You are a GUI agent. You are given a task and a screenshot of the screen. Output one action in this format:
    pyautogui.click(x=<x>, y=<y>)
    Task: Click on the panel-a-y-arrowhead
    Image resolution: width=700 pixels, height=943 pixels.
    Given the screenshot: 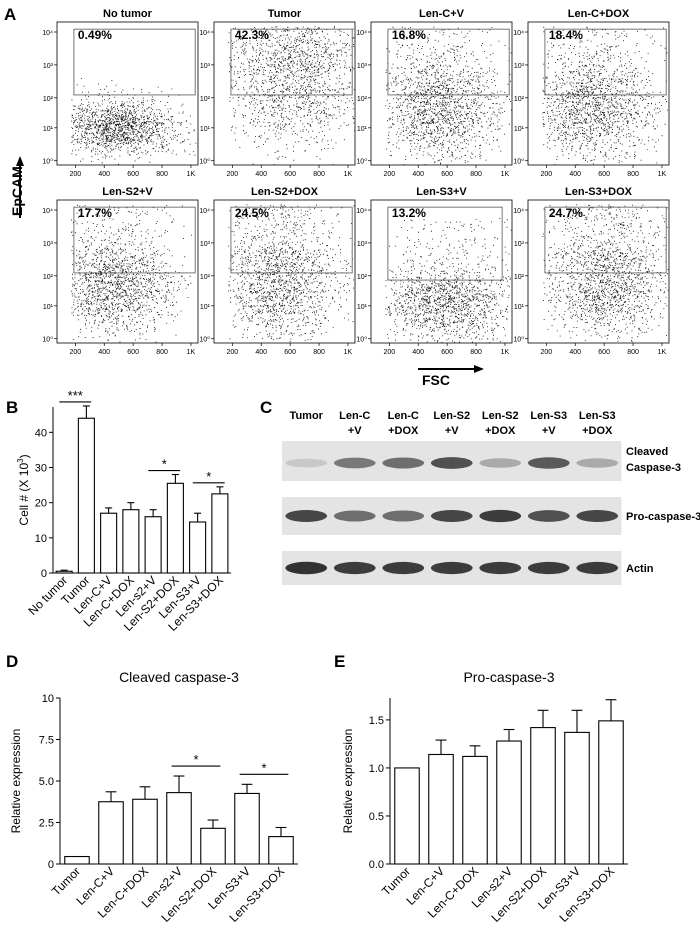 What is the action you would take?
    pyautogui.click(x=20, y=161)
    